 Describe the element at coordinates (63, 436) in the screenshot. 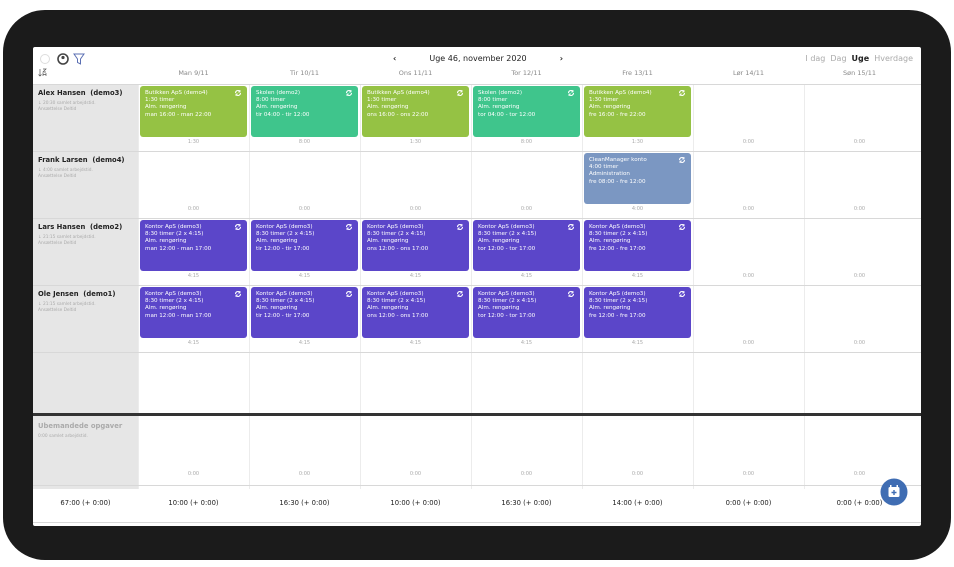

I see `unmanned-summary: 0:00 samlet arbejdstid.` at that location.